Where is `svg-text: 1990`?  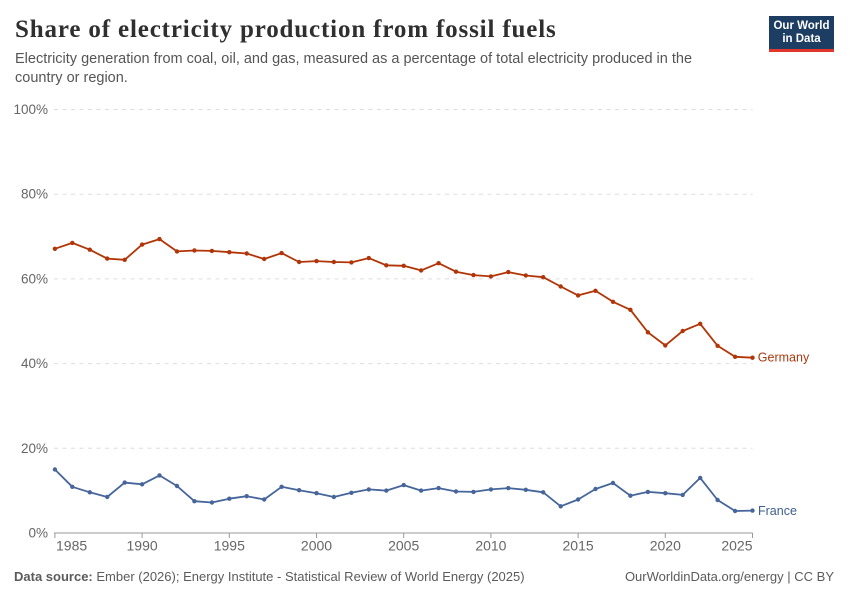 svg-text: 1990 is located at coordinates (142, 546).